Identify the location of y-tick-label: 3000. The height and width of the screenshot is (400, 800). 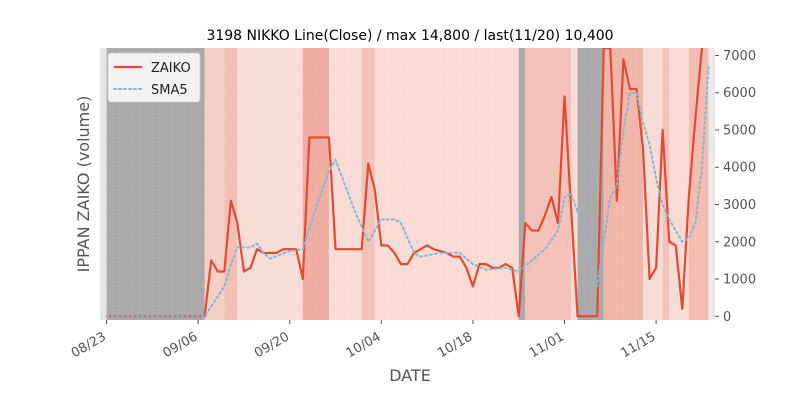
(739, 205).